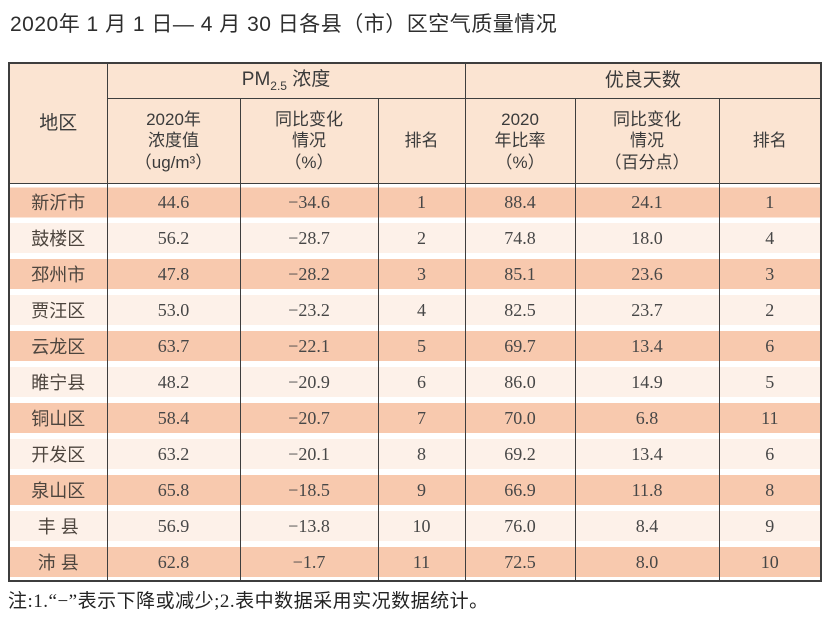 The image size is (825, 620). I want to click on table-row: 开发区 63.2 −20.1 8 69.2 13.4 6, so click(415, 454).